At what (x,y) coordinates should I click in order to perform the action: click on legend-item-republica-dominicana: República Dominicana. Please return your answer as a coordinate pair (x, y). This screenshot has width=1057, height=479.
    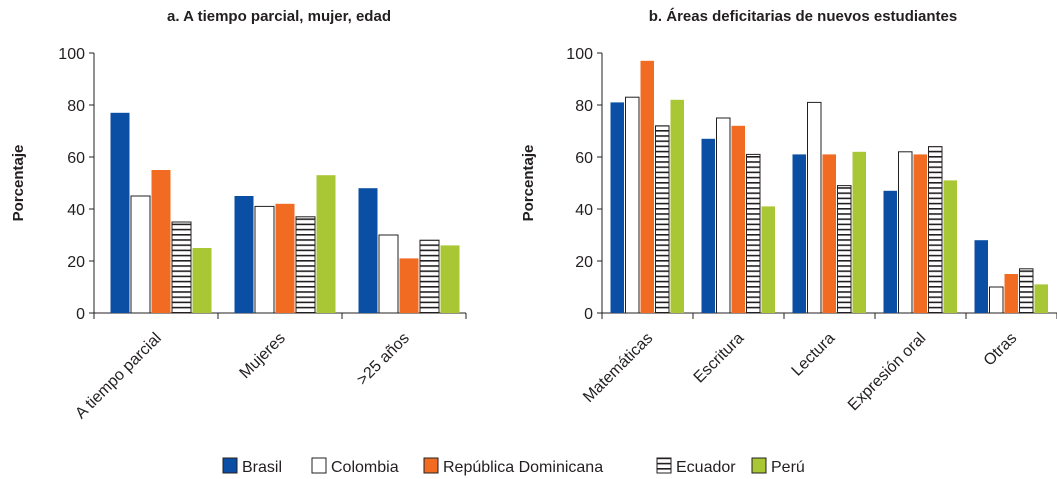
    Looking at the image, I should click on (513, 466).